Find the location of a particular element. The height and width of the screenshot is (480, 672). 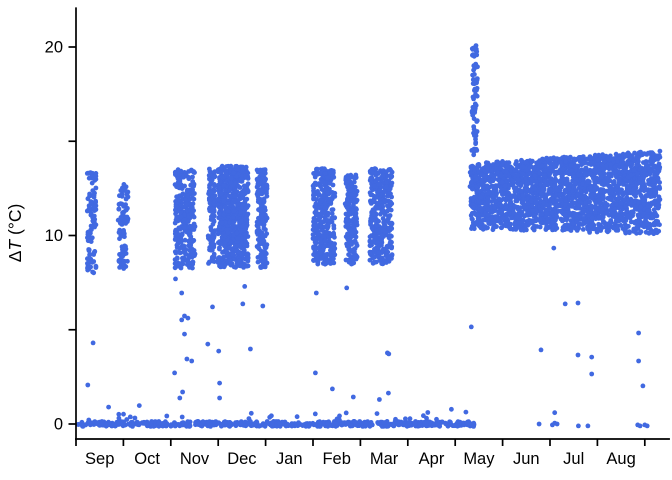

x-tick-label: Dec is located at coordinates (241, 459).